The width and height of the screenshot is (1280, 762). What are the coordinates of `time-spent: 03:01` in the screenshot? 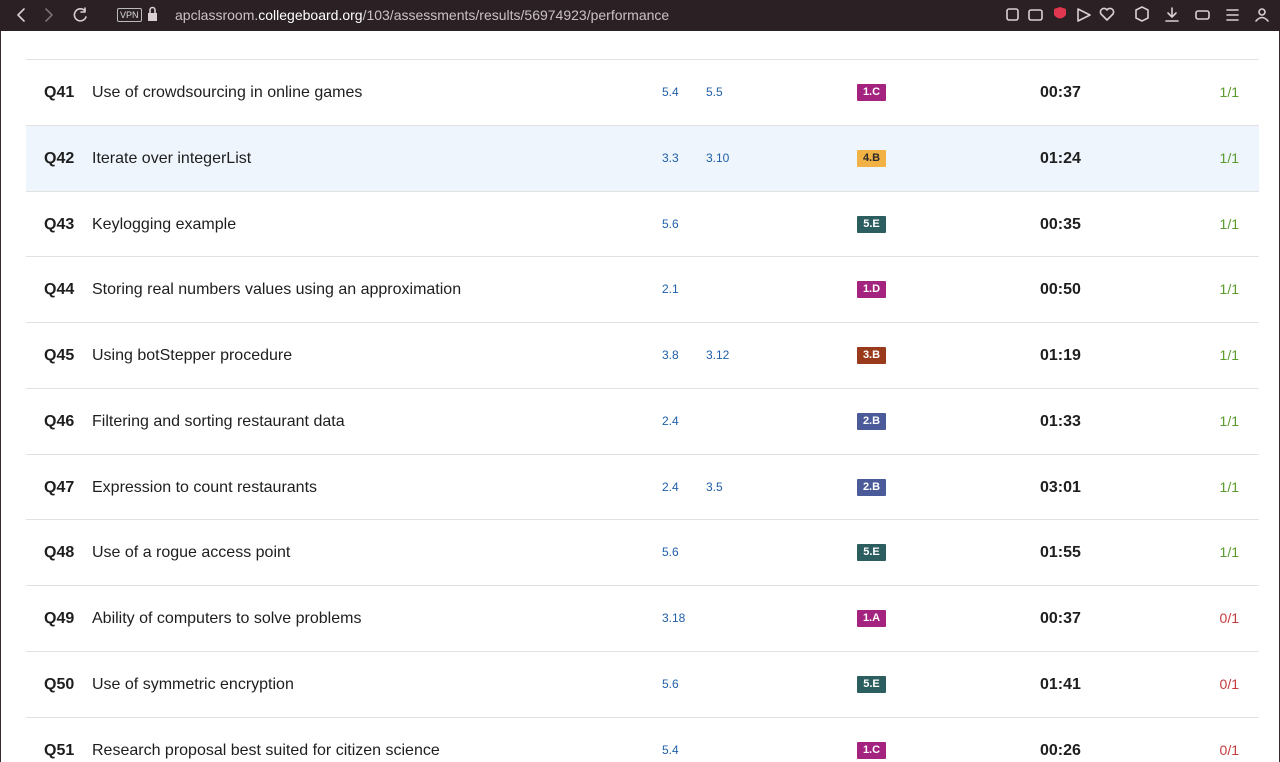 It's located at (1060, 487).